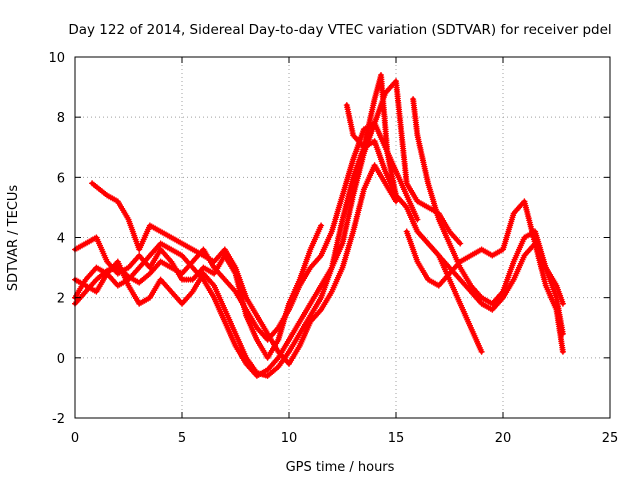 The height and width of the screenshot is (480, 640). I want to click on x-axis-label: GPS time / hours, so click(340, 467).